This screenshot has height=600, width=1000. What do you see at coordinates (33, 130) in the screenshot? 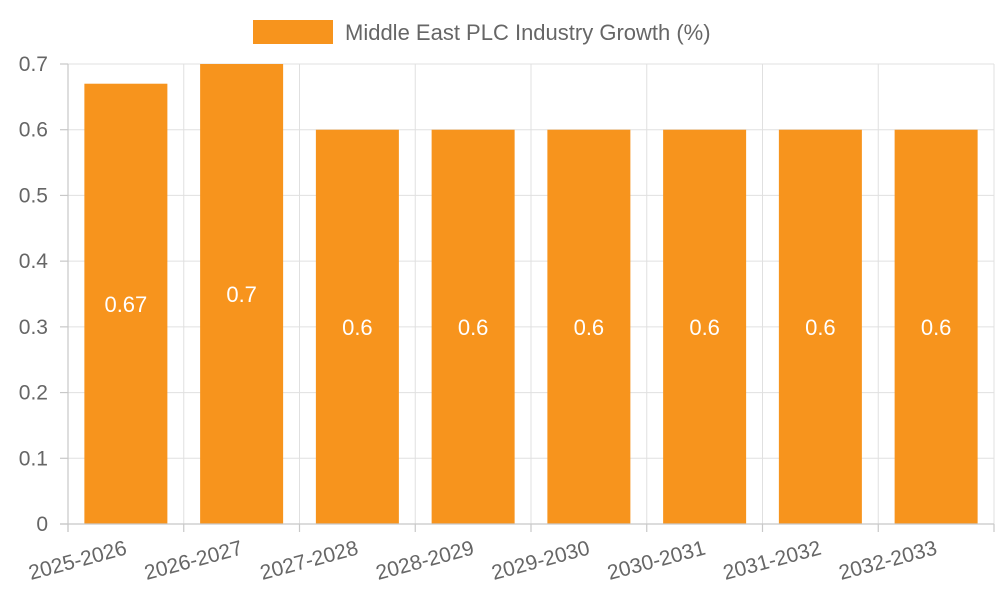
I see `y-tick-label: 0.6` at bounding box center [33, 130].